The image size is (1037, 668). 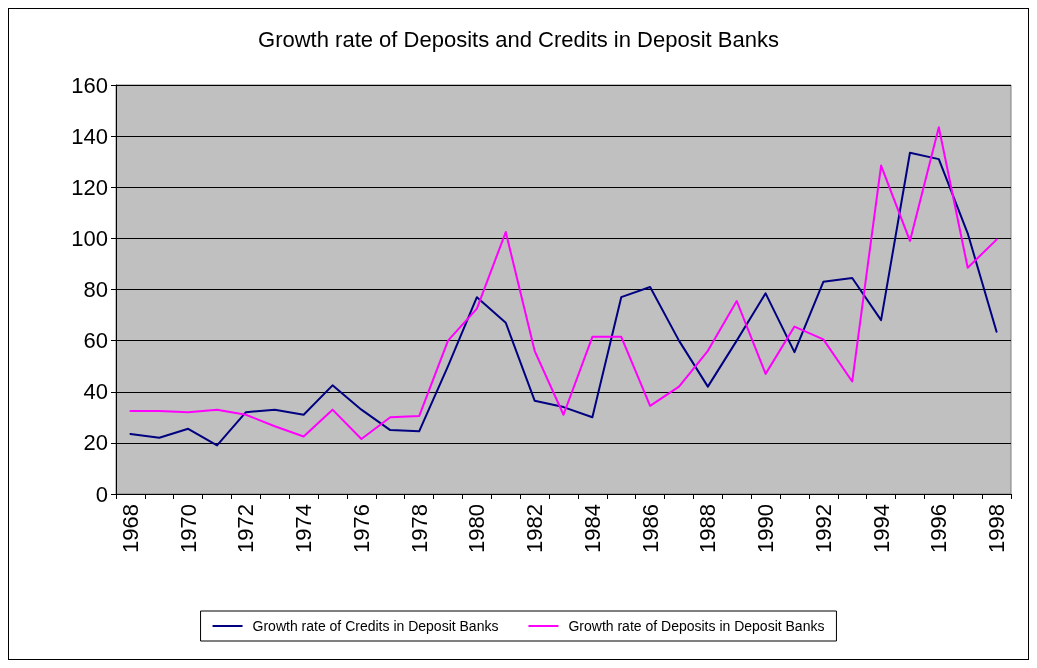 I want to click on y-tick-label: 80, so click(x=95, y=289).